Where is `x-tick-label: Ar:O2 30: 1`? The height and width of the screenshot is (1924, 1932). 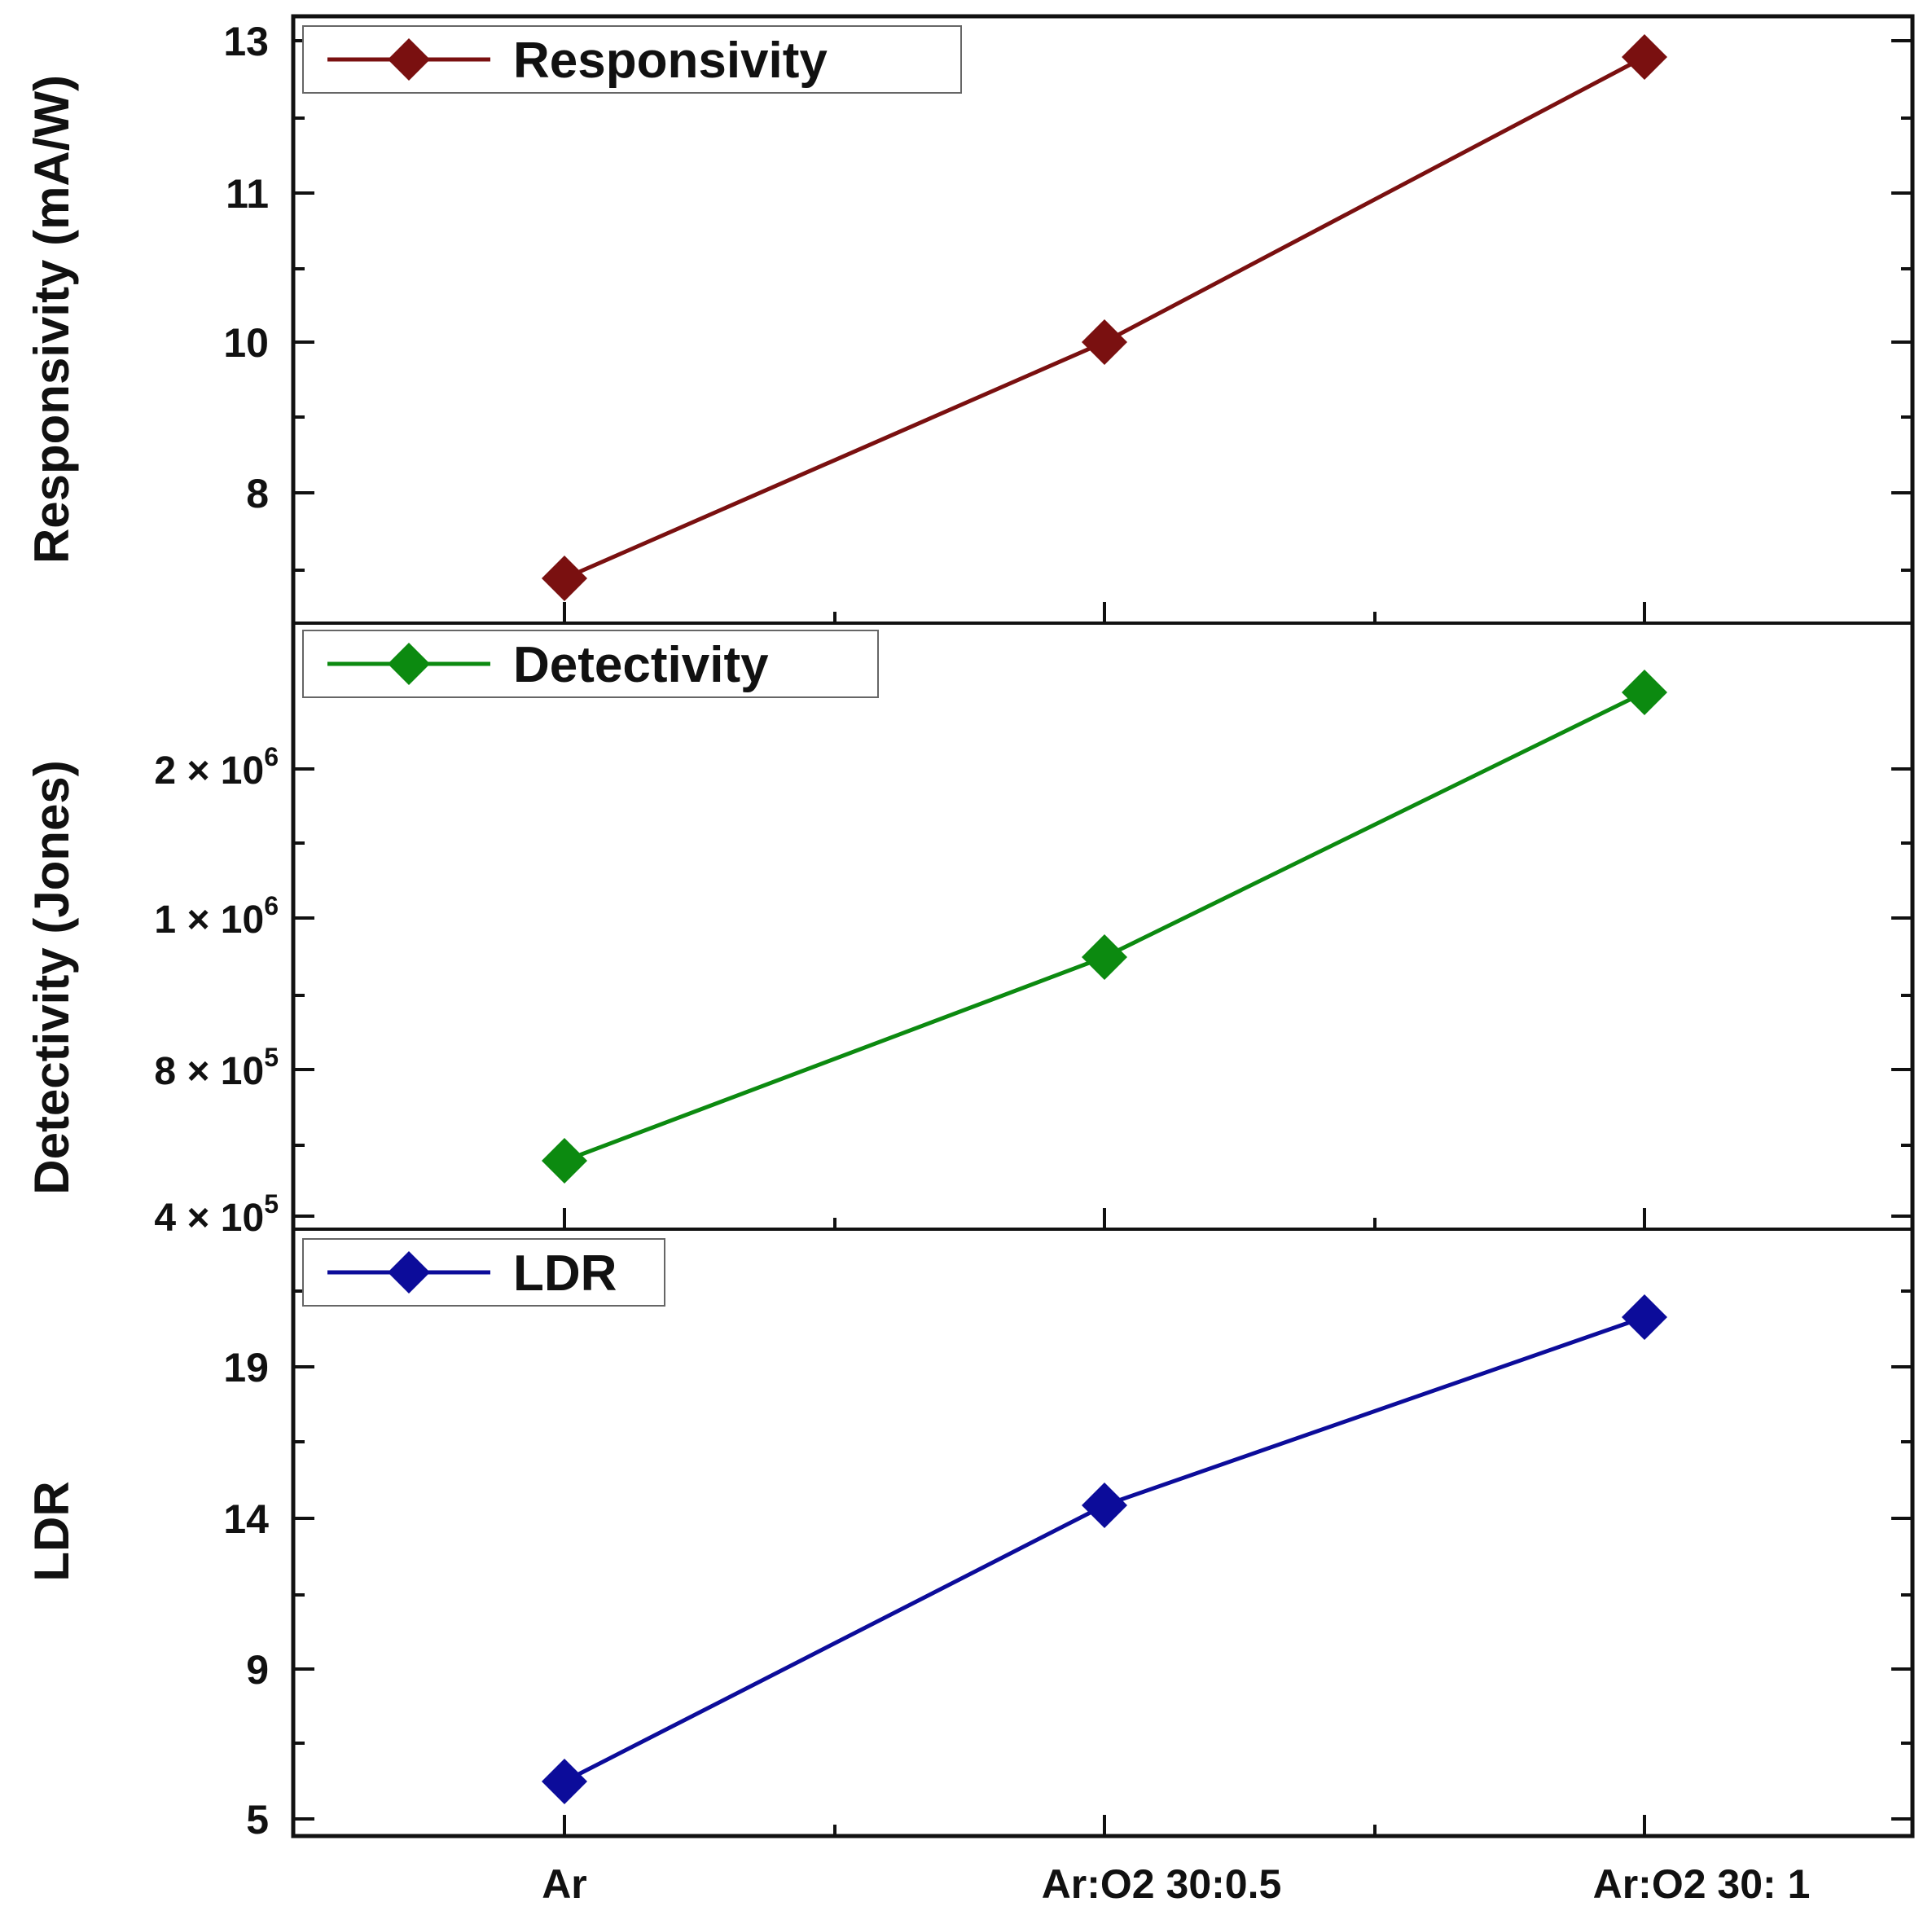 x-tick-label: Ar:O2 30: 1 is located at coordinates (1702, 1884).